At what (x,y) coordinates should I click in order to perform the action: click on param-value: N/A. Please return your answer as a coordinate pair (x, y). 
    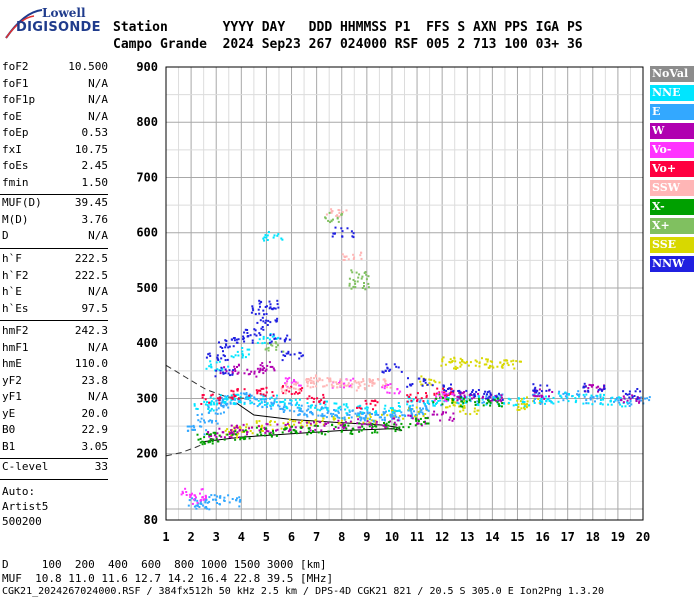
    Looking at the image, I should click on (98, 99).